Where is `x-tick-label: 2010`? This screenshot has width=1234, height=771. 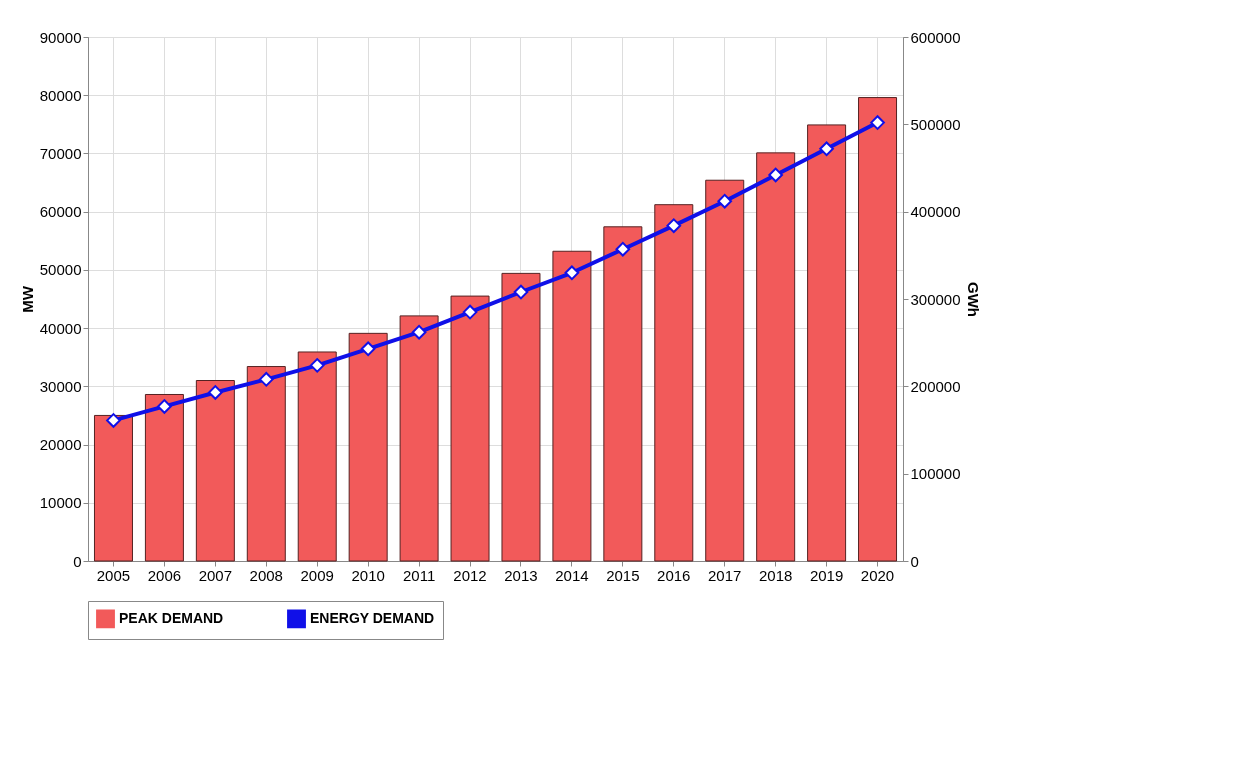 x-tick-label: 2010 is located at coordinates (368, 575).